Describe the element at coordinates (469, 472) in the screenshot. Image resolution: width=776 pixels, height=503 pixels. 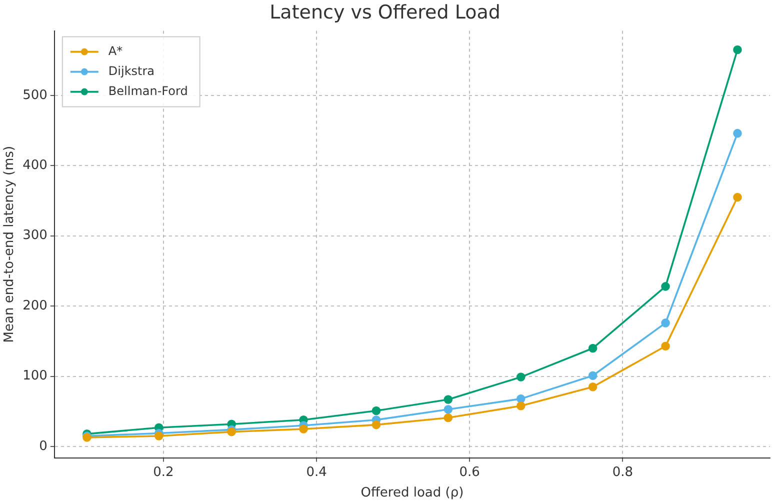
I see `x-tick-label: 0.6` at that location.